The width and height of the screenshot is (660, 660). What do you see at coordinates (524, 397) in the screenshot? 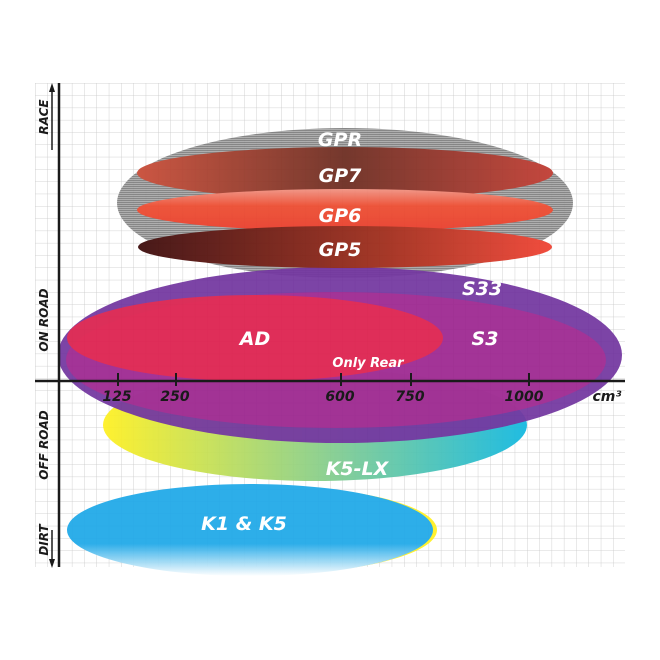
I see `x-tick-label: 1000` at bounding box center [524, 397].